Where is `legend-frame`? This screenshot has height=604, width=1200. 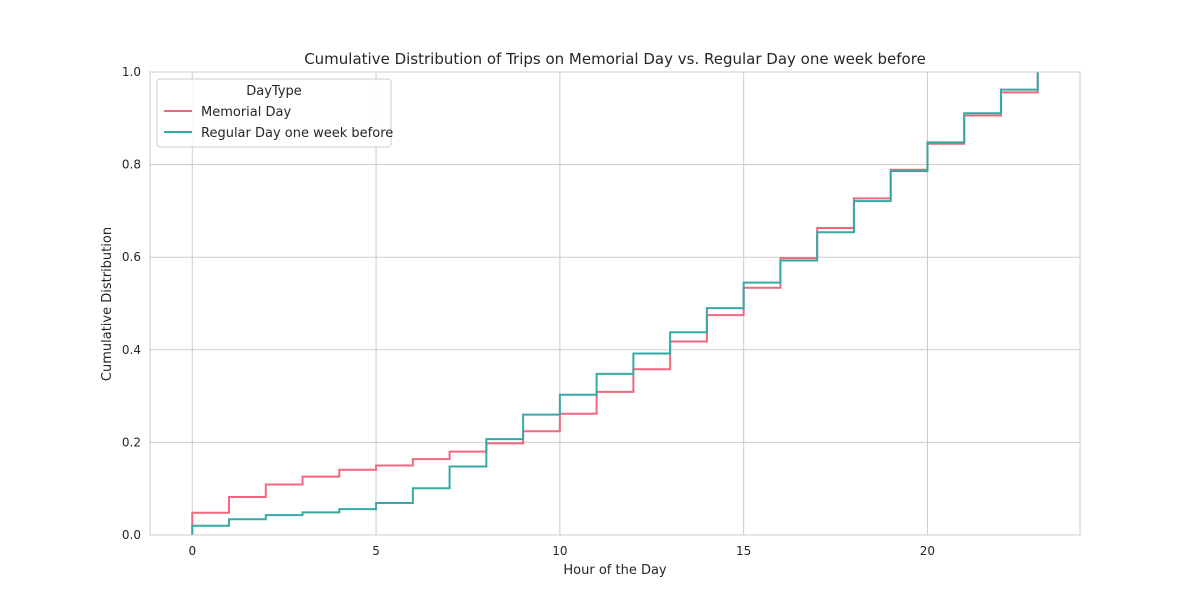
legend-frame is located at coordinates (274, 113).